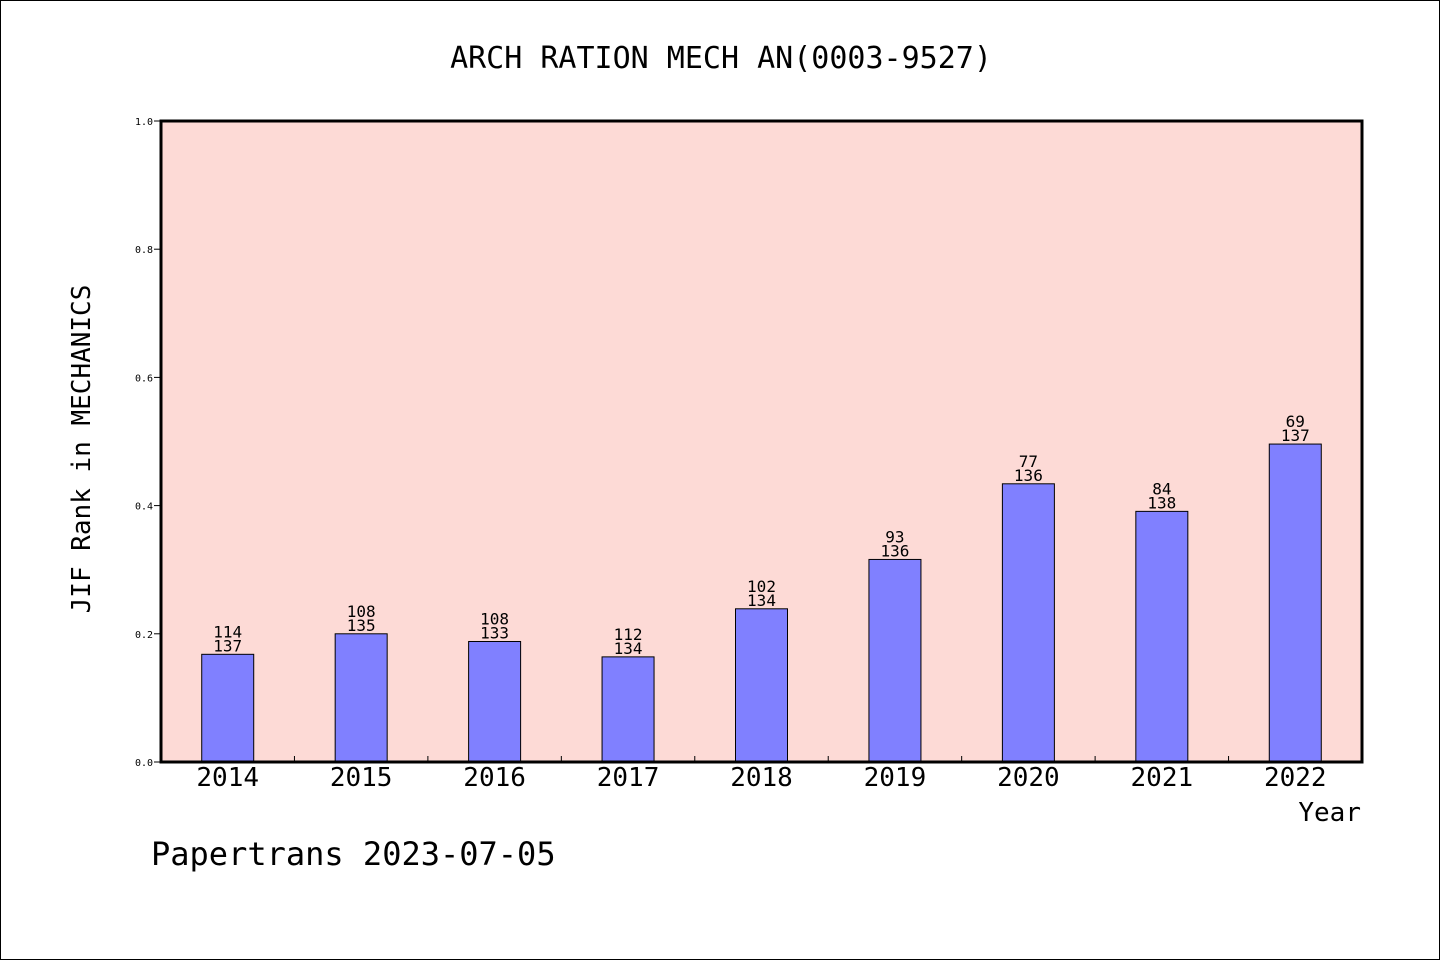 The height and width of the screenshot is (961, 1440). Describe the element at coordinates (895, 660) in the screenshot. I see `bar-2019` at that location.